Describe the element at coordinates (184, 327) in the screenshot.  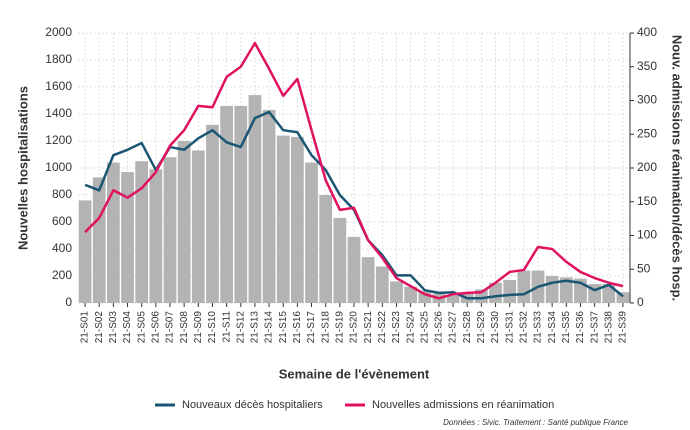
I see `x-tick-label: 21-S08` at that location.